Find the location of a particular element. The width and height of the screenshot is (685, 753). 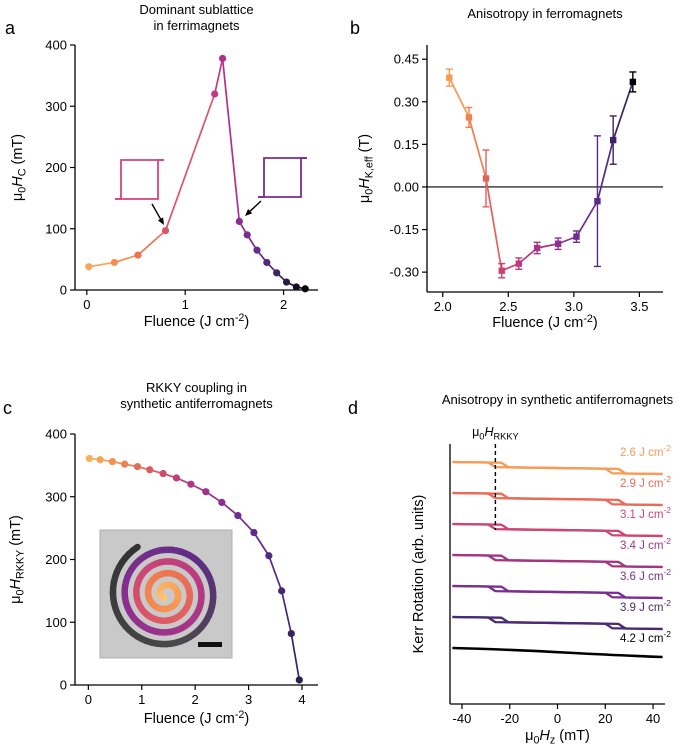

svg-text: 2.0 is located at coordinates (443, 306).